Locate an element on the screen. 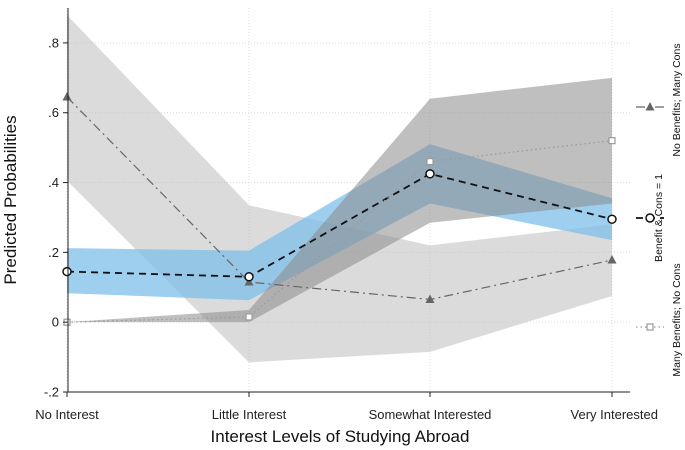 The width and height of the screenshot is (685, 450). y-tick-label: .6 is located at coordinates (53, 112).